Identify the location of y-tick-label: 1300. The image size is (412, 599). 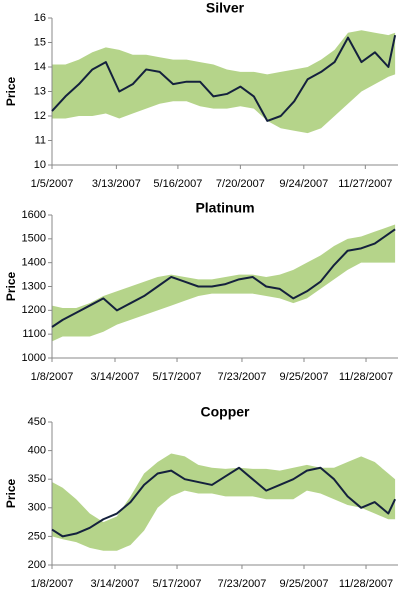
(34, 286).